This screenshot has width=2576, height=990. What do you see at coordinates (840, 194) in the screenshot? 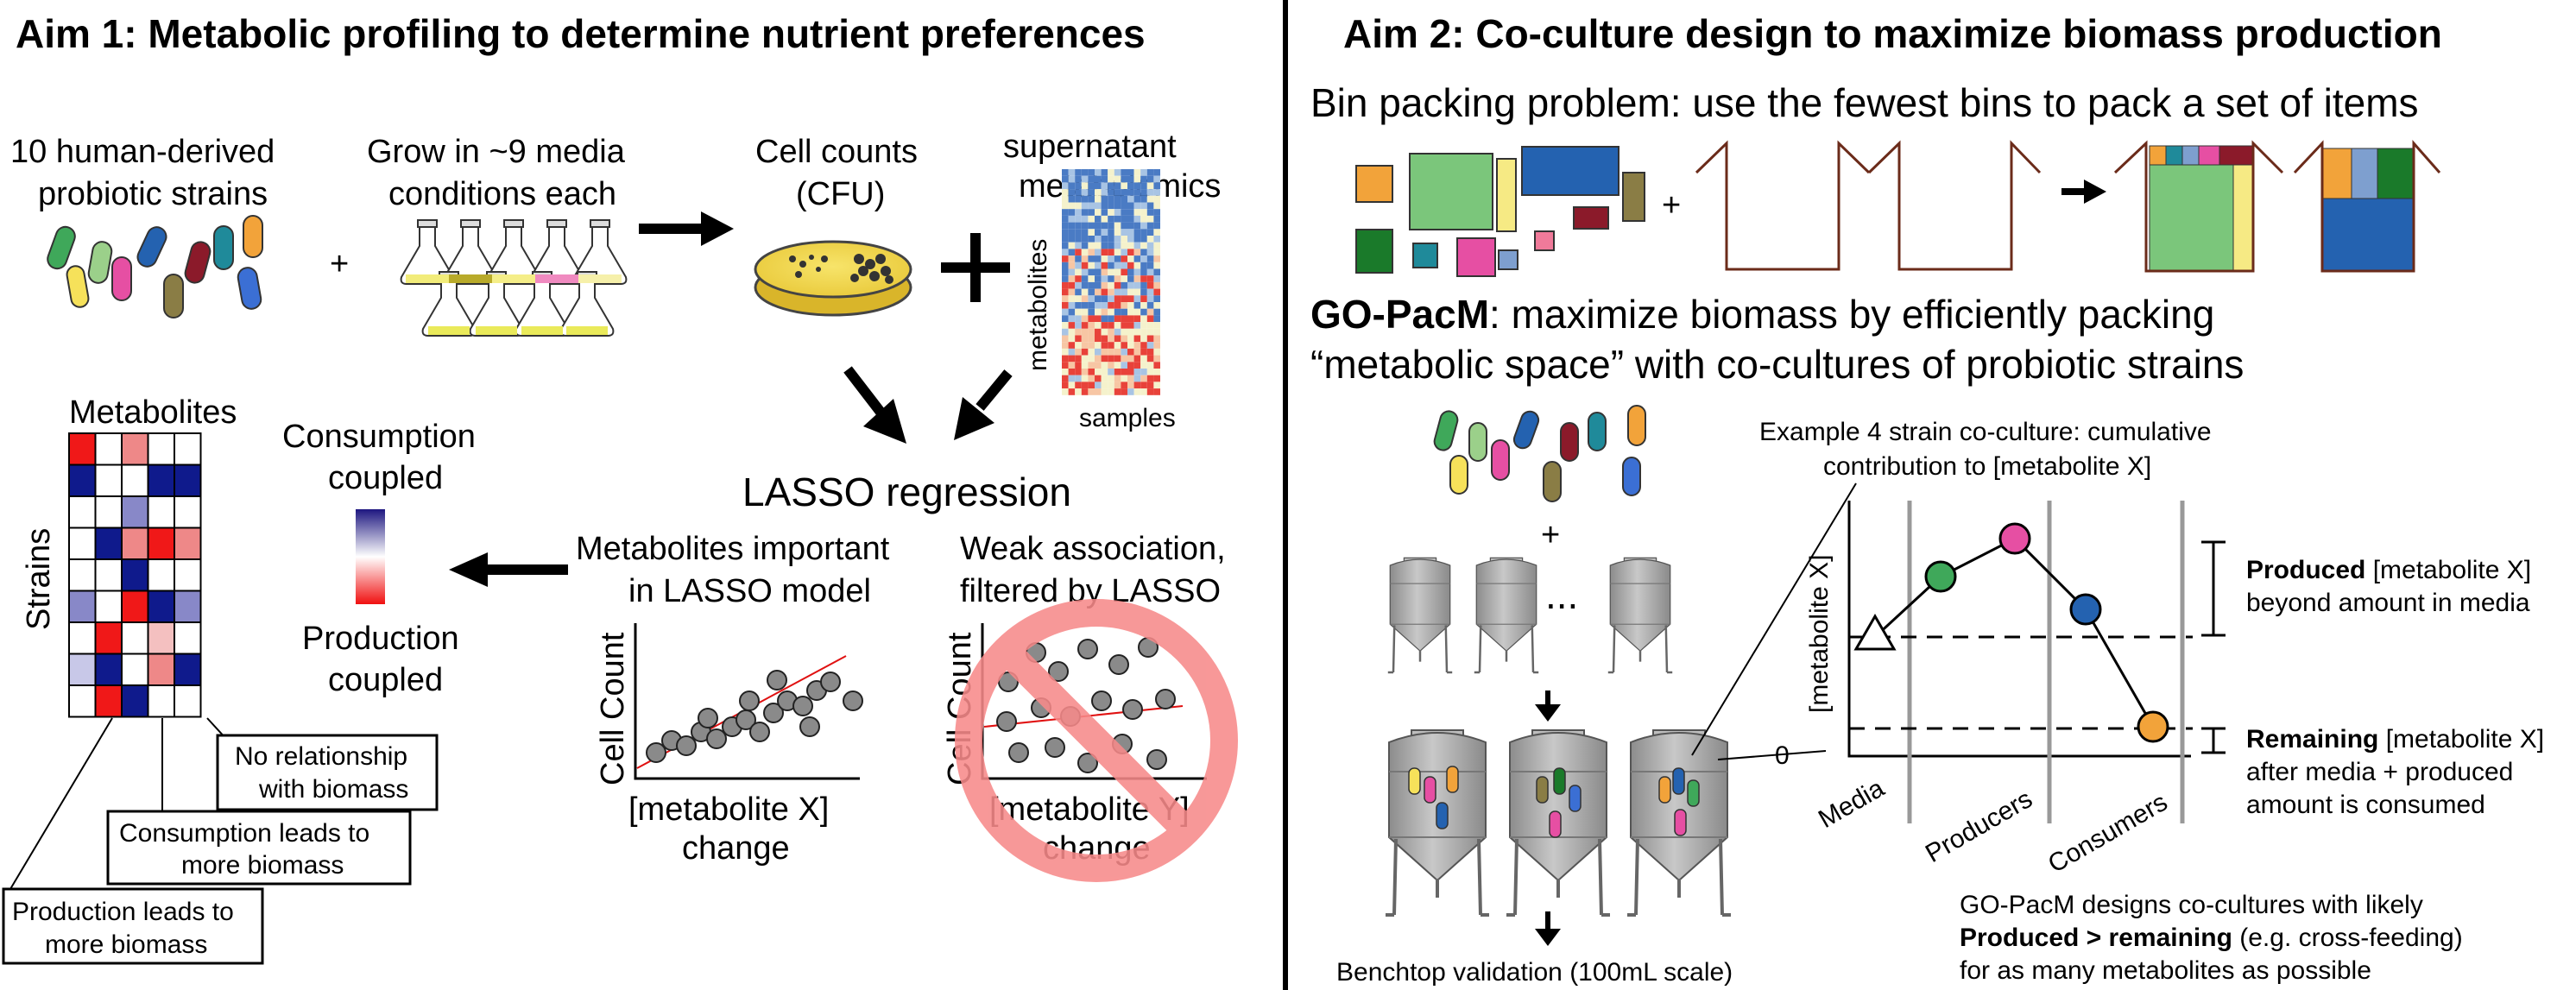
I see `cell-counts-line2: (CFU)` at bounding box center [840, 194].